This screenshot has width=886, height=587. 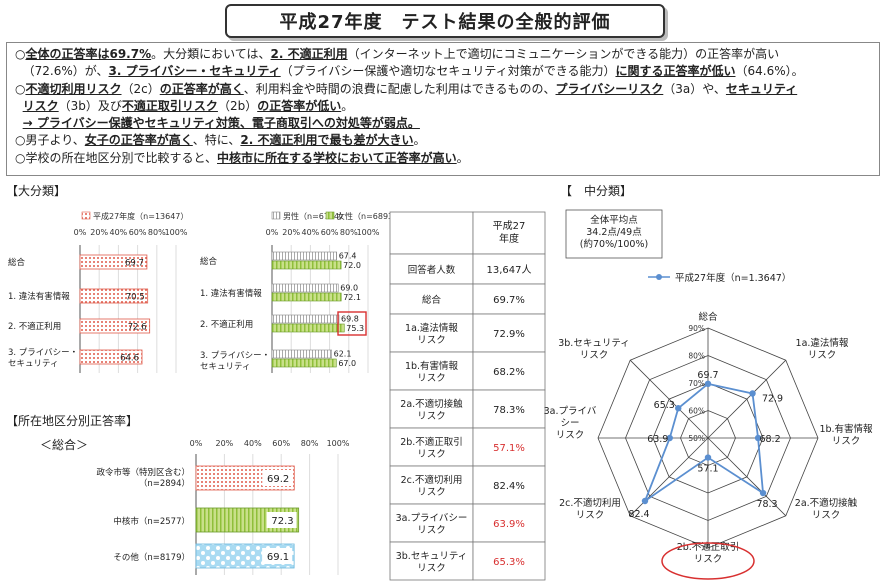 I want to click on bar-value-label: 69.1, so click(x=278, y=557).